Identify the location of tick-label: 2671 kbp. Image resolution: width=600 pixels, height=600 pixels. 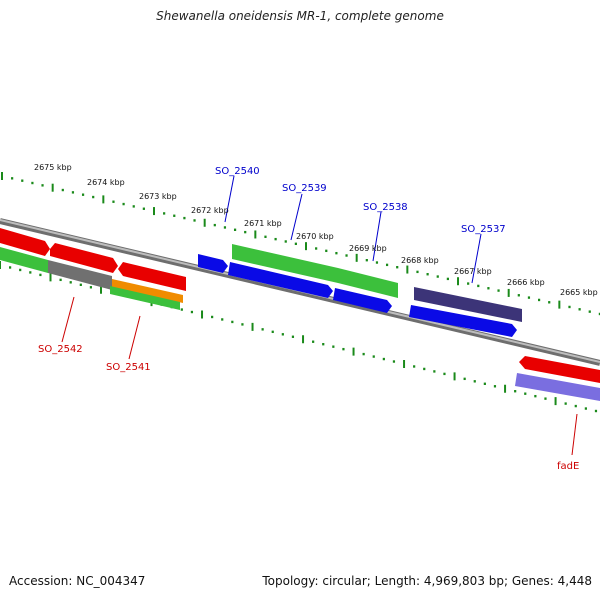
(263, 223).